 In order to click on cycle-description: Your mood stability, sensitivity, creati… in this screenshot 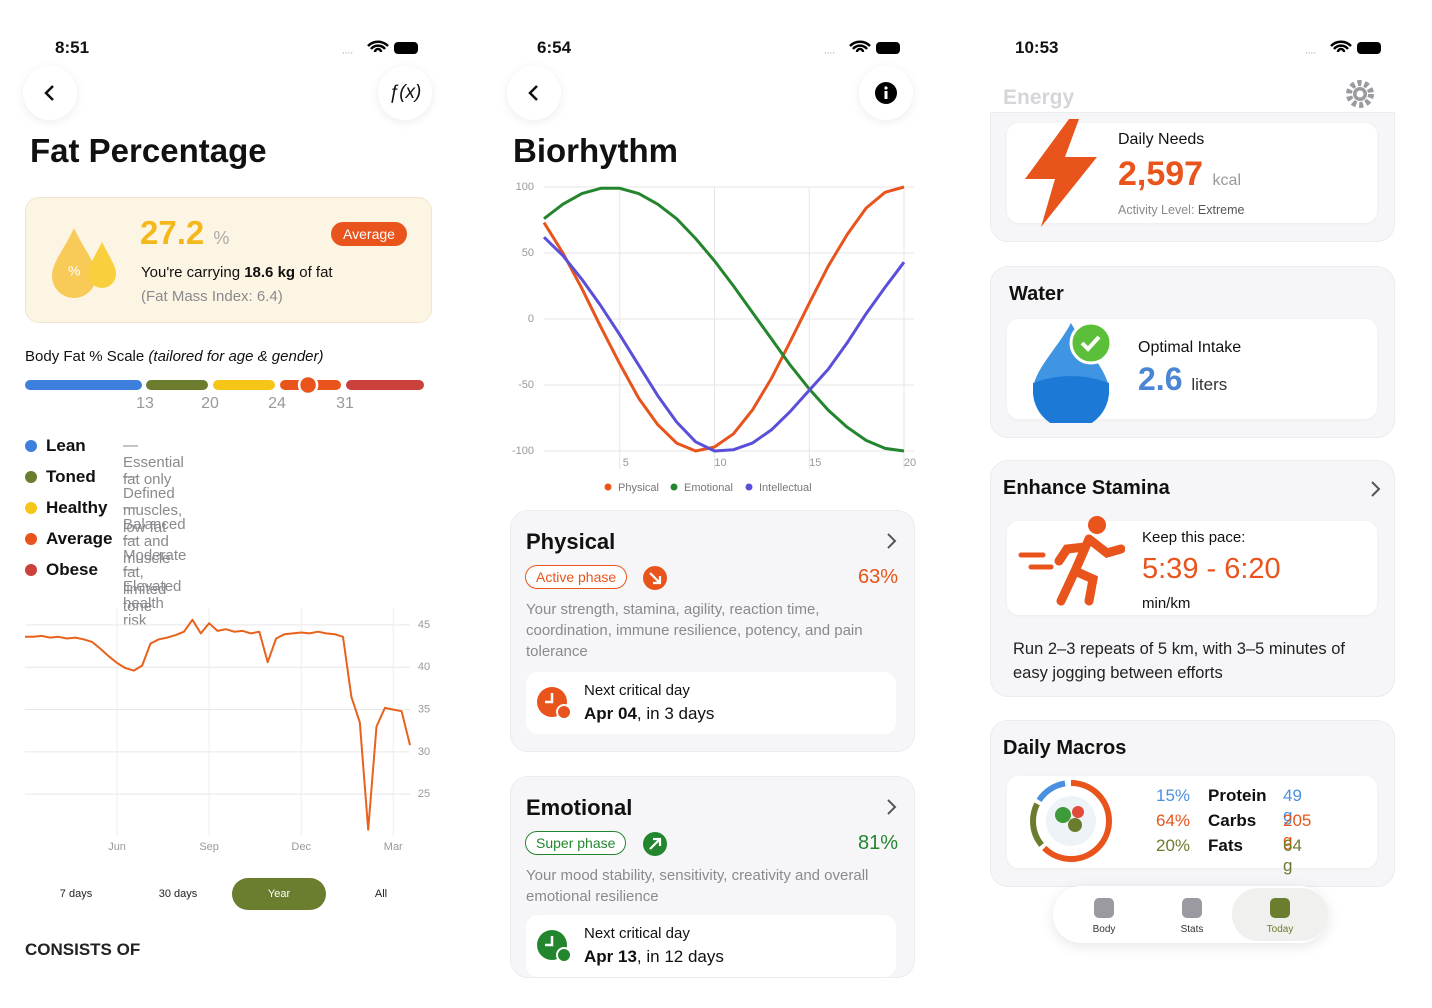, I will do `click(697, 886)`.